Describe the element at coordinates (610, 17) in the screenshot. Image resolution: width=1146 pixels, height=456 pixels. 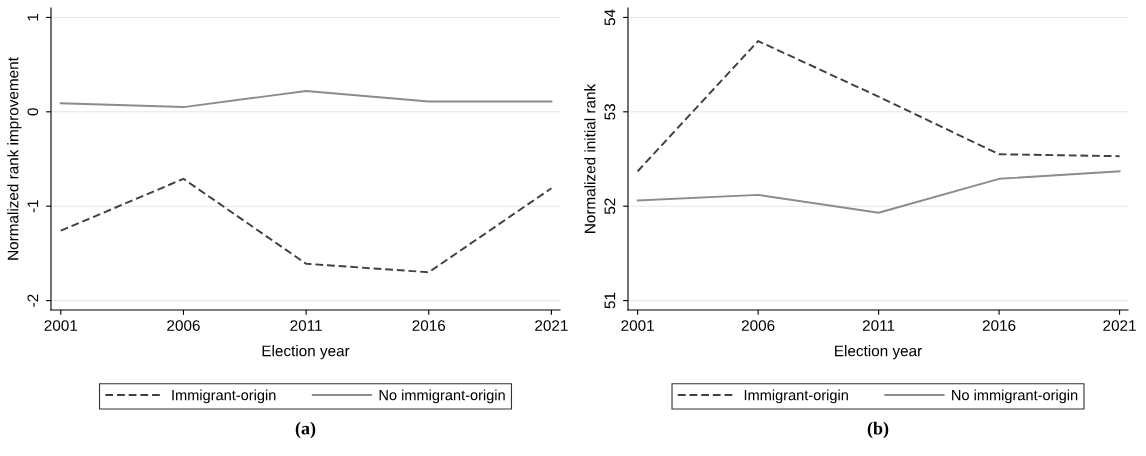
I see `y-tick-label: 54` at that location.